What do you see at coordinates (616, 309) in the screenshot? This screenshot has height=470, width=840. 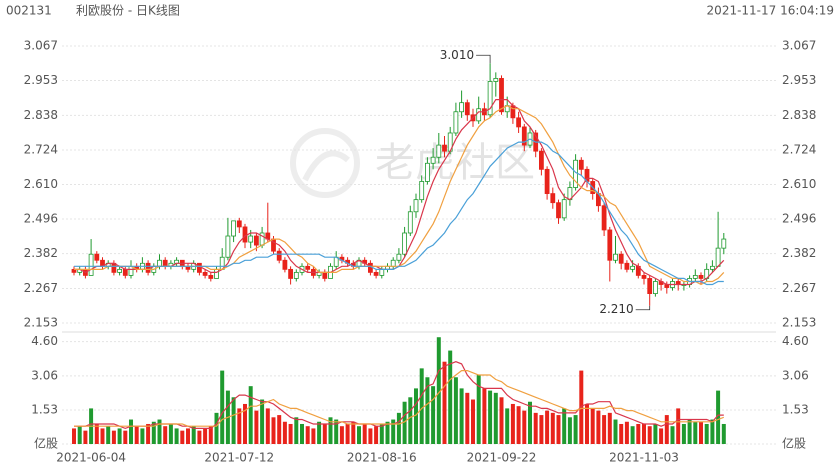 I see `annotation-label: 2.210` at bounding box center [616, 309].